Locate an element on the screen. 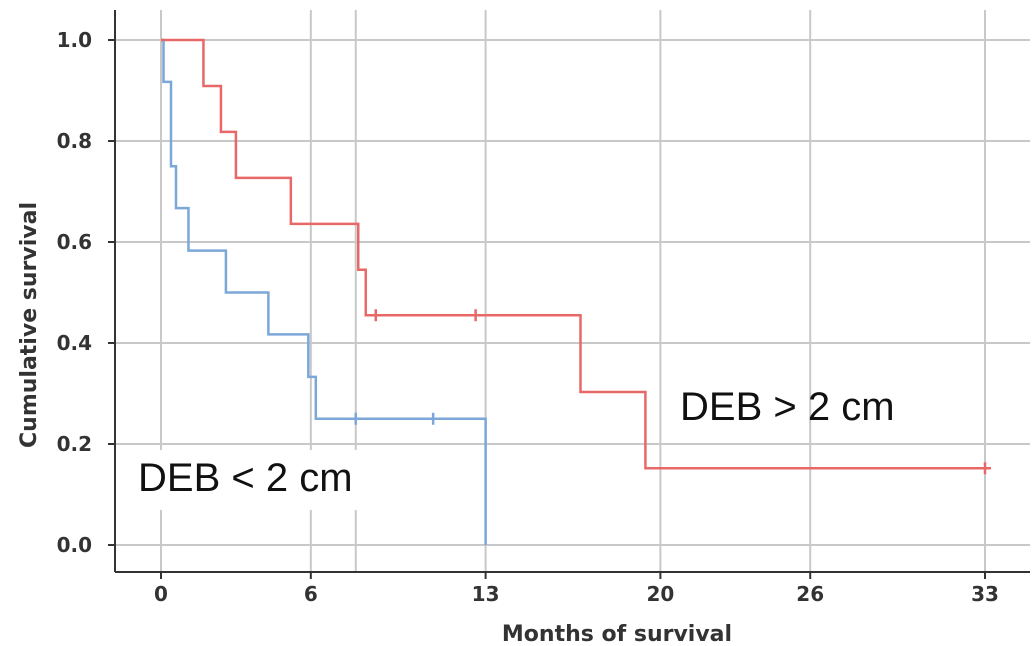  y-tick-label: 0.2 is located at coordinates (74, 444).